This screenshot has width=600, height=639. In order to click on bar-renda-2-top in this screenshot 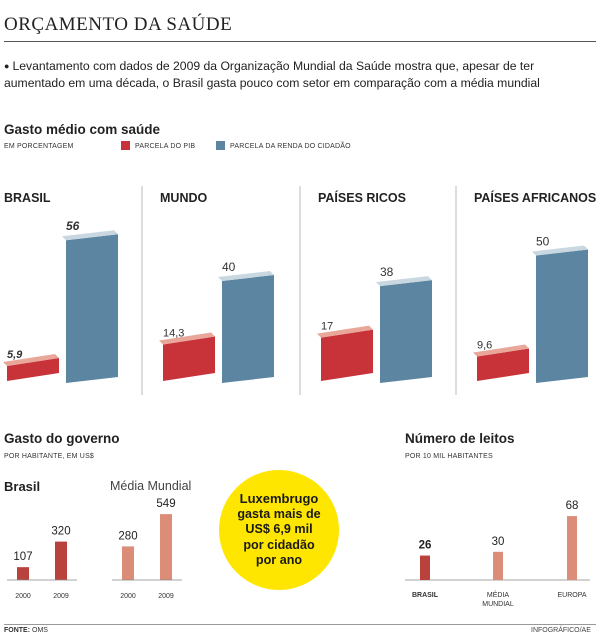, I will do `click(404, 281)`.